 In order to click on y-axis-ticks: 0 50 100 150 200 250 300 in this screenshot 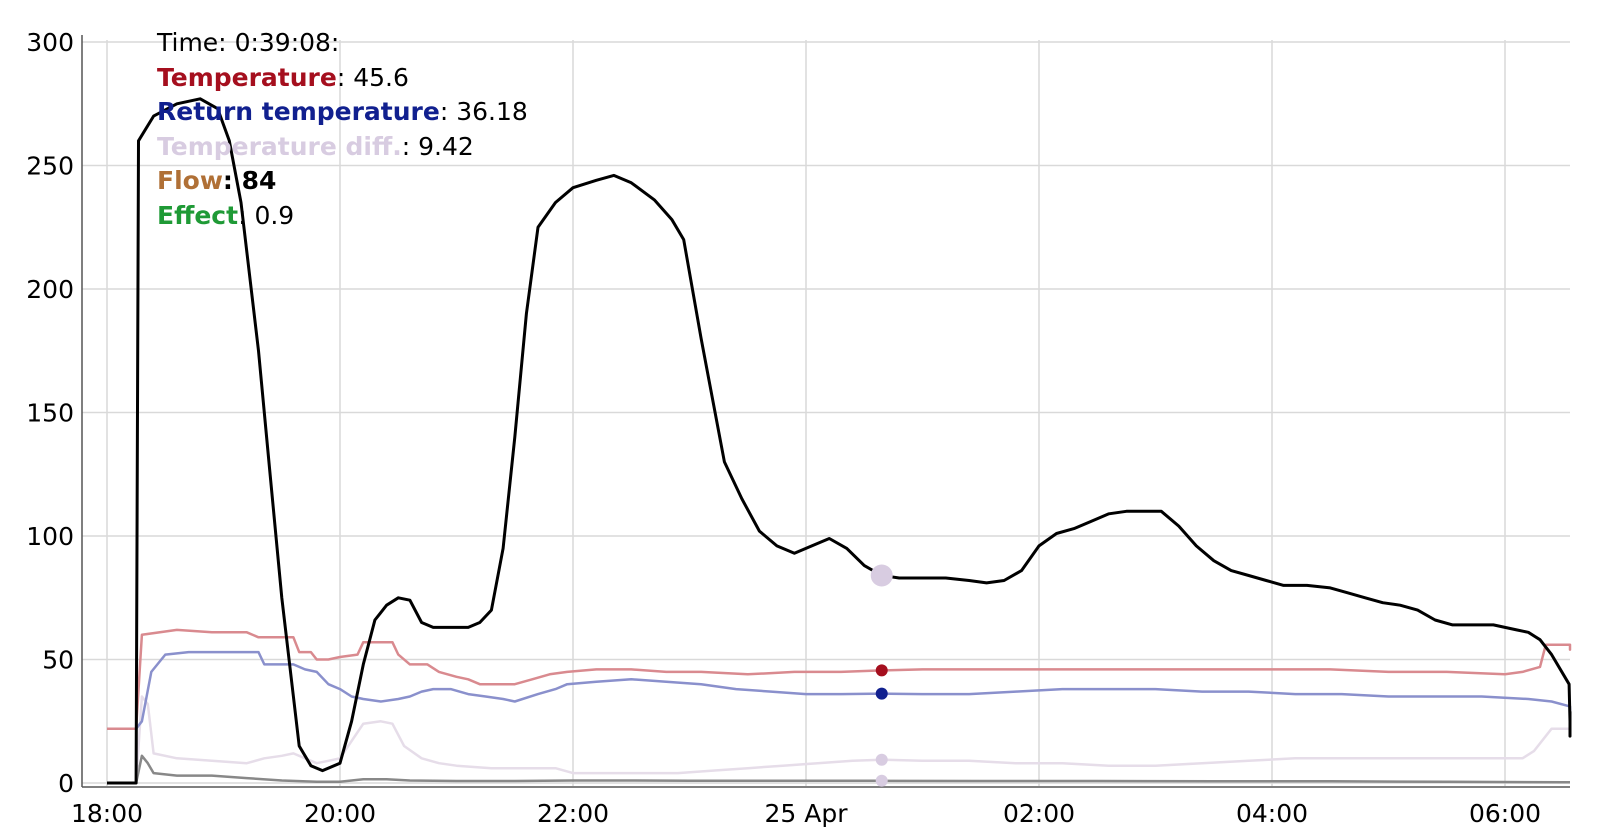, I will do `click(50, 413)`.